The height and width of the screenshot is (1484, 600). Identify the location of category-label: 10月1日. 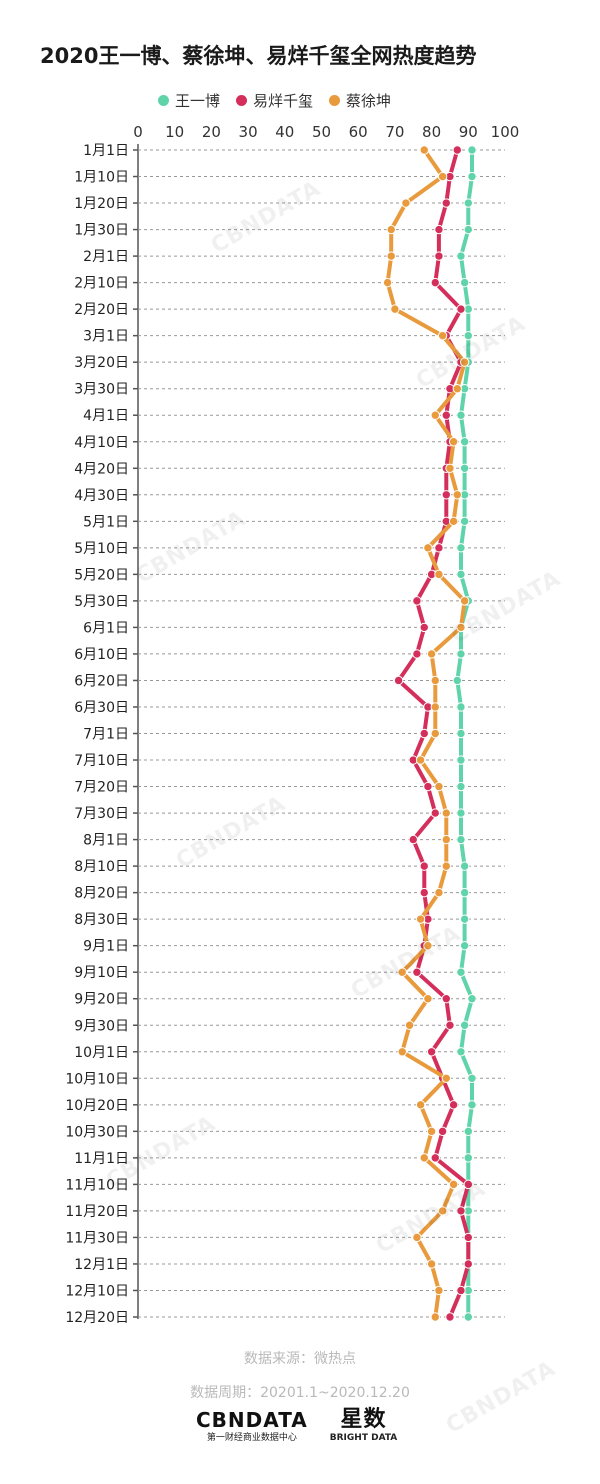
(101, 1053).